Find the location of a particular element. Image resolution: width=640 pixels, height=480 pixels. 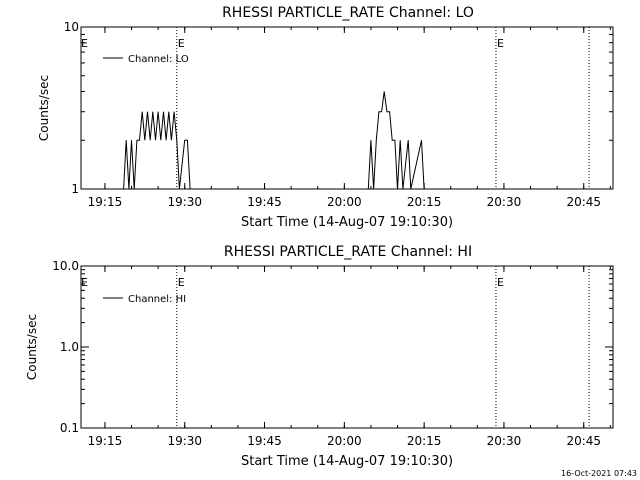

y-tick-label: 1.0 is located at coordinates (69, 347).